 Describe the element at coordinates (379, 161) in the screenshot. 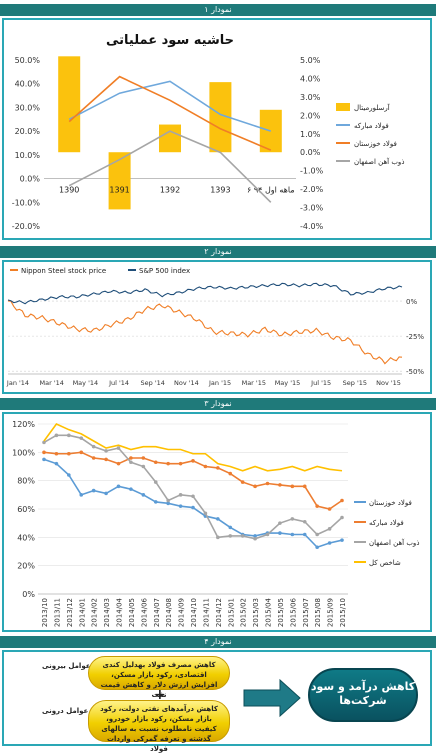

I see `legend-label: ذوب آهن اصفهان` at that location.